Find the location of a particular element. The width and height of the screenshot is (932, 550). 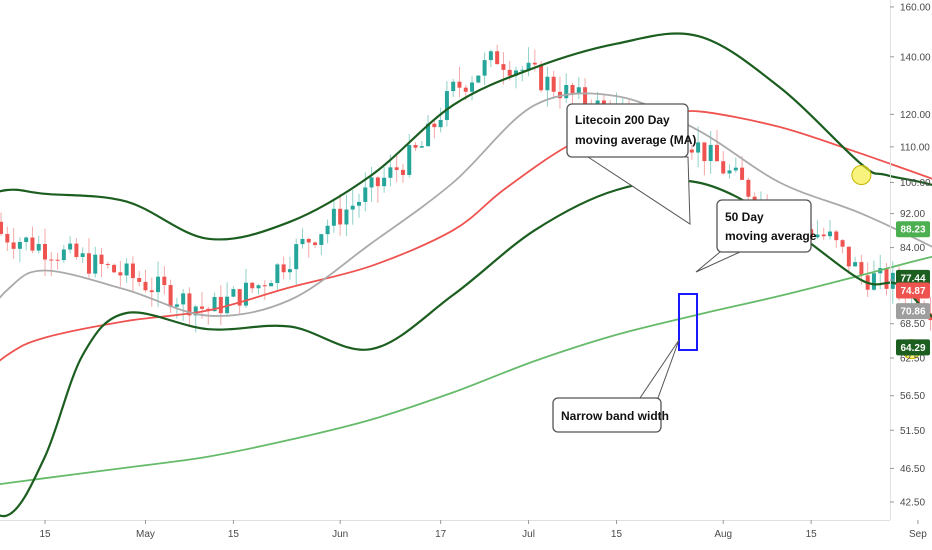

annotation-200day-line2: moving average (MA) is located at coordinates (635, 140).